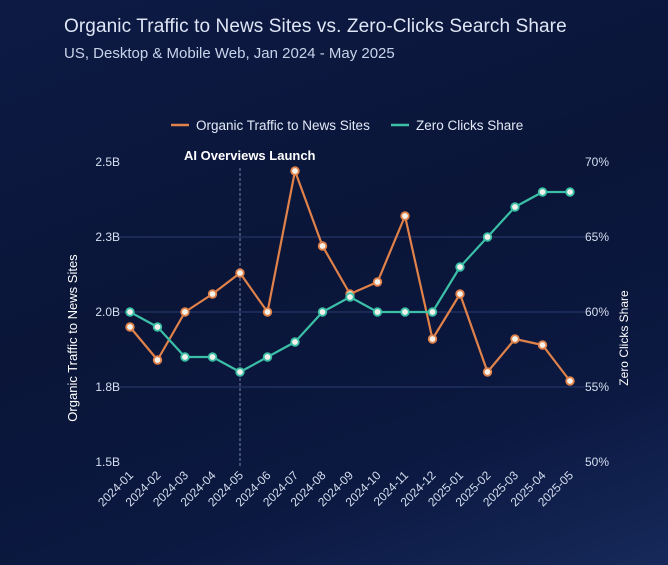  Describe the element at coordinates (624, 338) in the screenshot. I see `y2-axis-label: Zero Clicks Share` at that location.